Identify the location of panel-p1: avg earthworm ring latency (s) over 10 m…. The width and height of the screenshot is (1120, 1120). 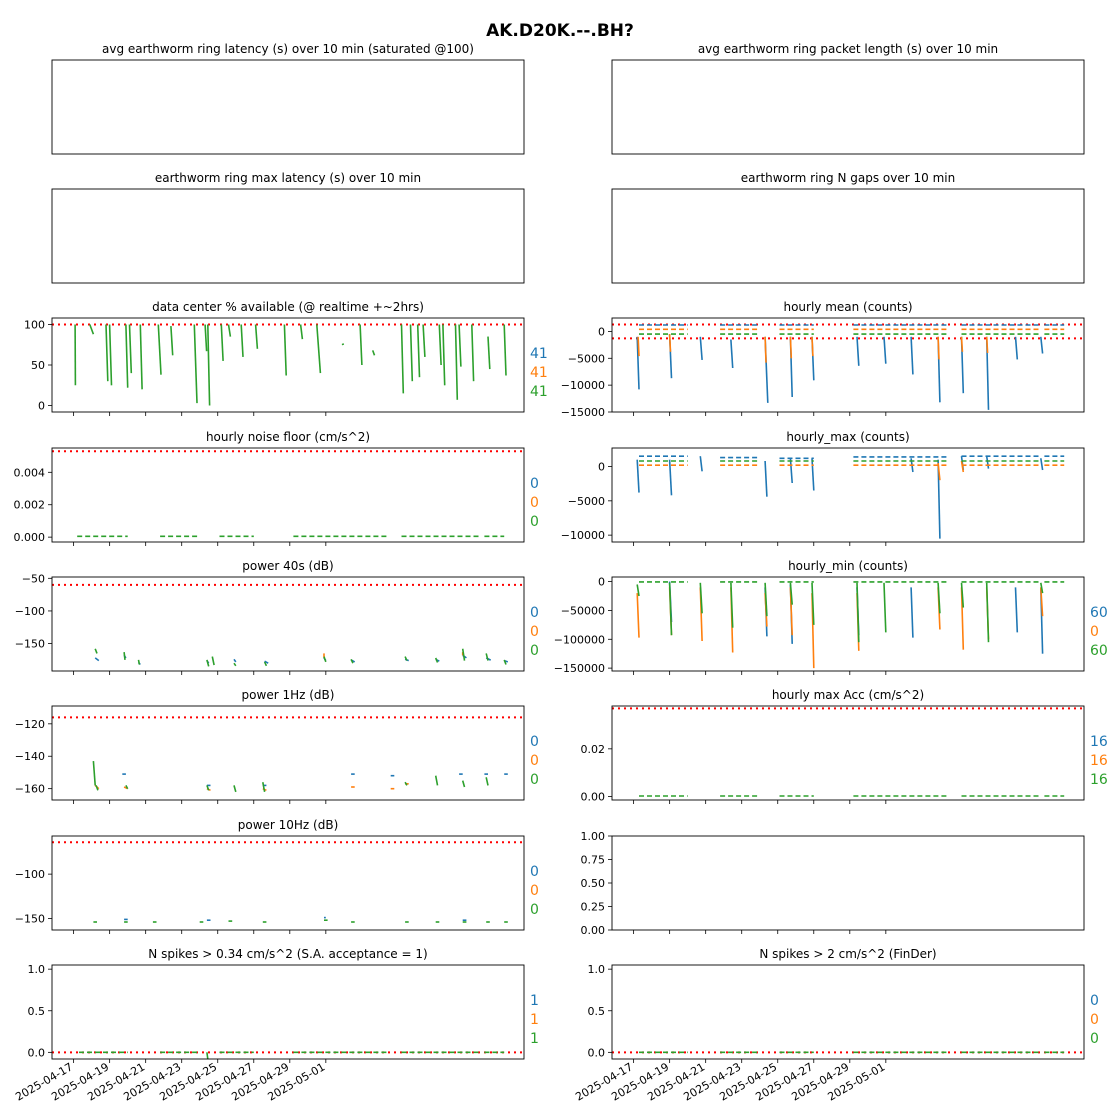
(288, 98).